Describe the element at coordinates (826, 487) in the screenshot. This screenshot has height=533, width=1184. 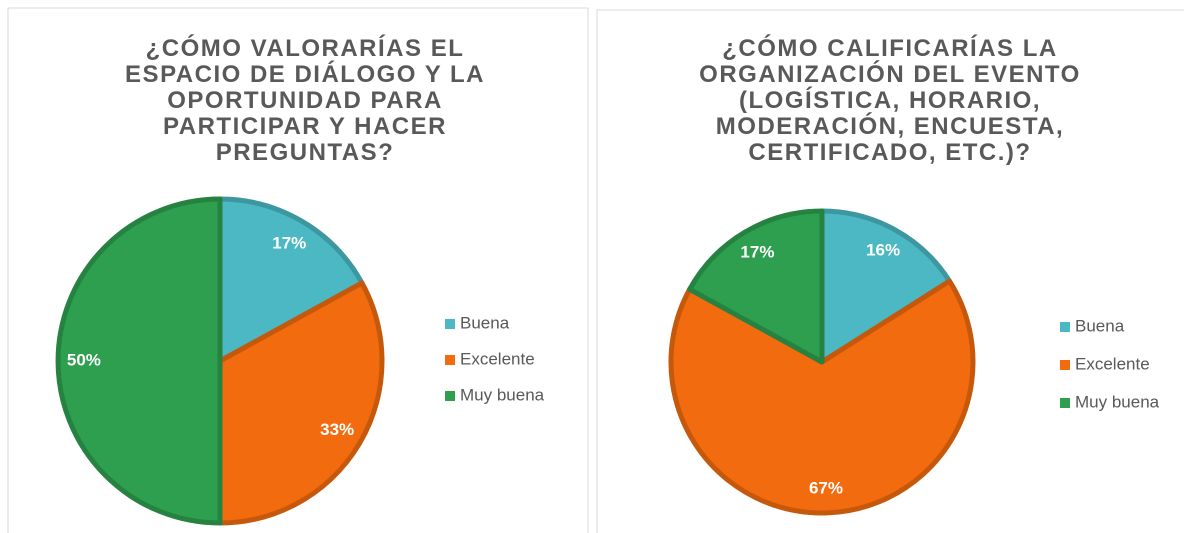
I see `data-label: 67%` at that location.